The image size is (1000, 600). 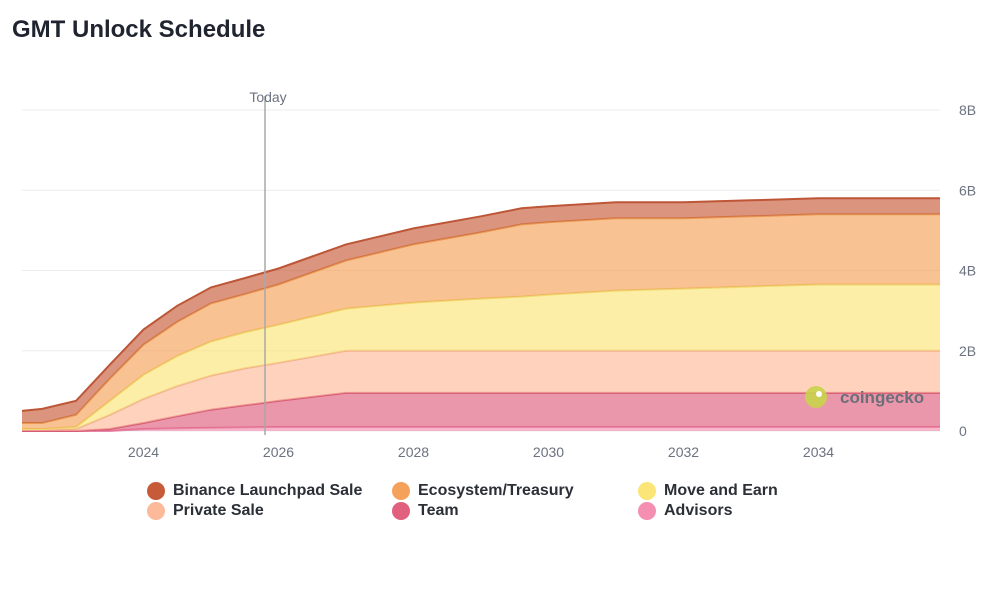 I want to click on legend-item-move-and-earn: Move and Earn, so click(x=708, y=491).